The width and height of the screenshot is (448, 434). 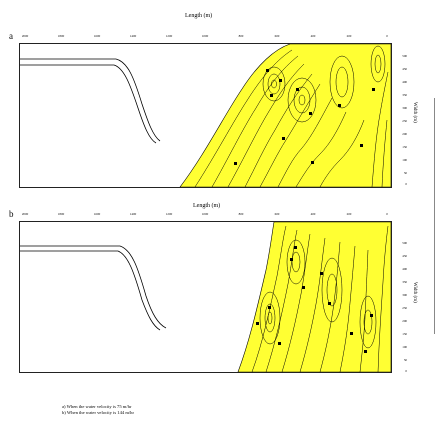 What do you see at coordinates (434, 216) in the screenshot?
I see `side-bracket` at bounding box center [434, 216].